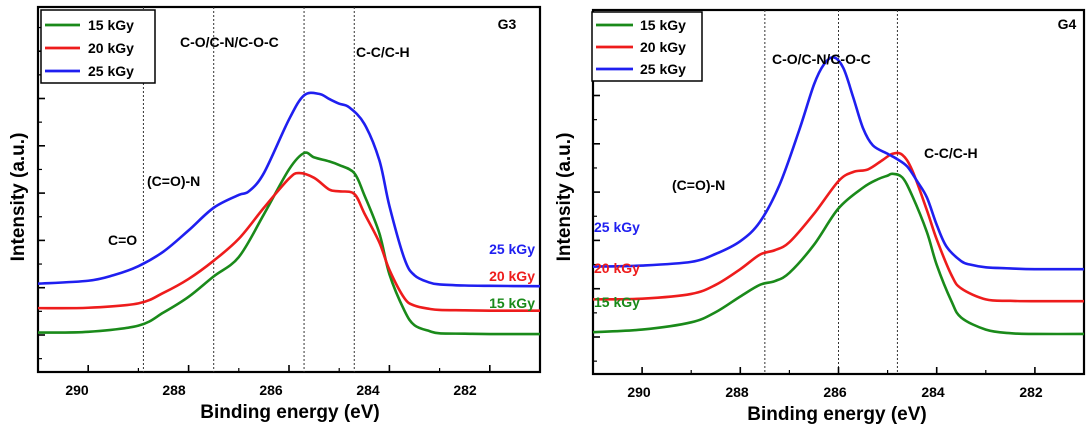 The image size is (1092, 430). What do you see at coordinates (1067, 24) in the screenshot?
I see `panel-label: G4` at bounding box center [1067, 24].